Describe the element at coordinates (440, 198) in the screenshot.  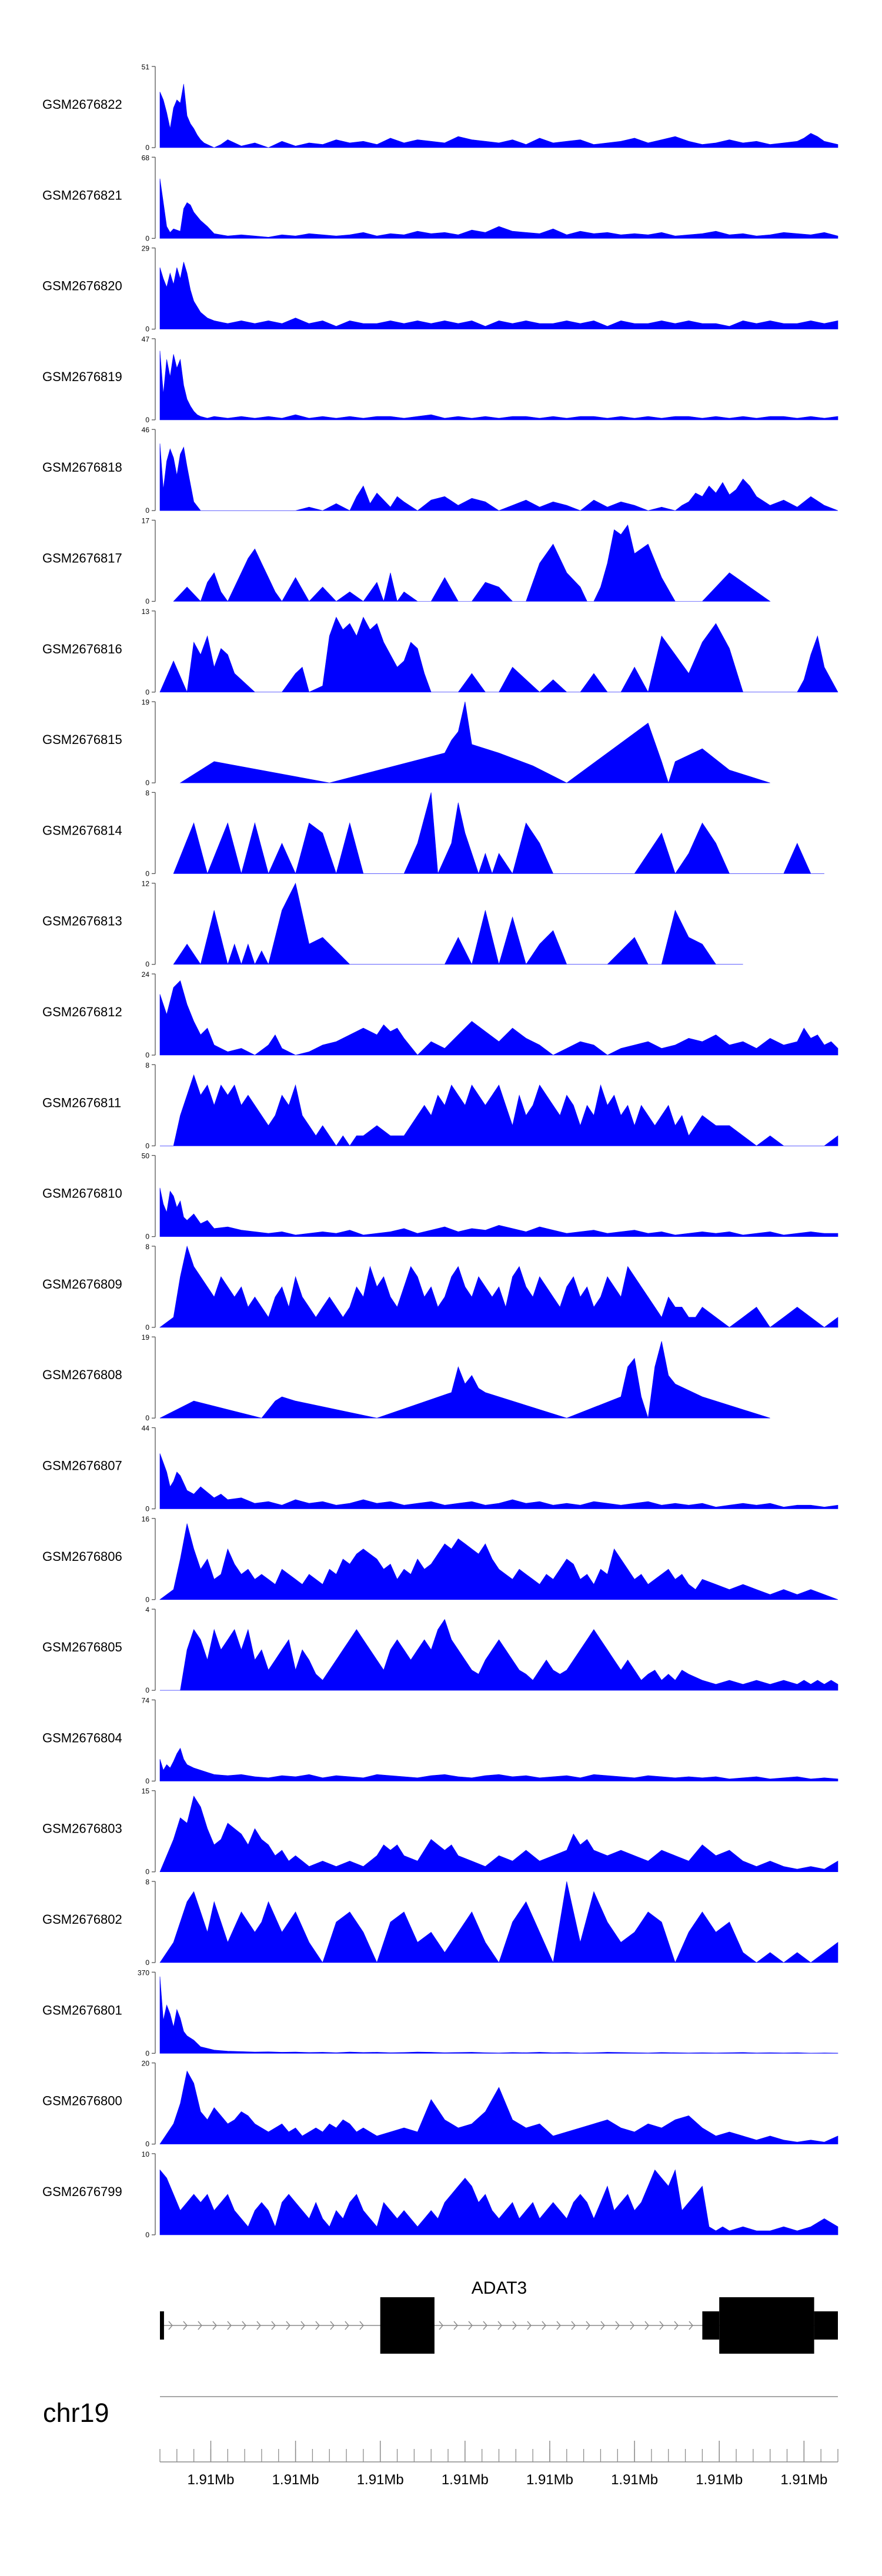
I see `track-GSM2676821: GSM2676821 68 0` at that location.